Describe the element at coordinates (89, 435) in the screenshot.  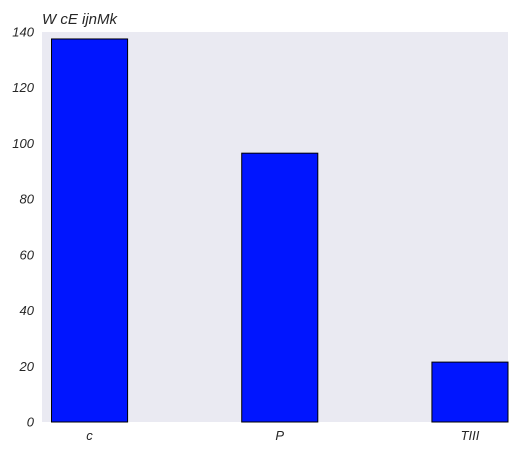
I see `x-tick-label: c` at that location.